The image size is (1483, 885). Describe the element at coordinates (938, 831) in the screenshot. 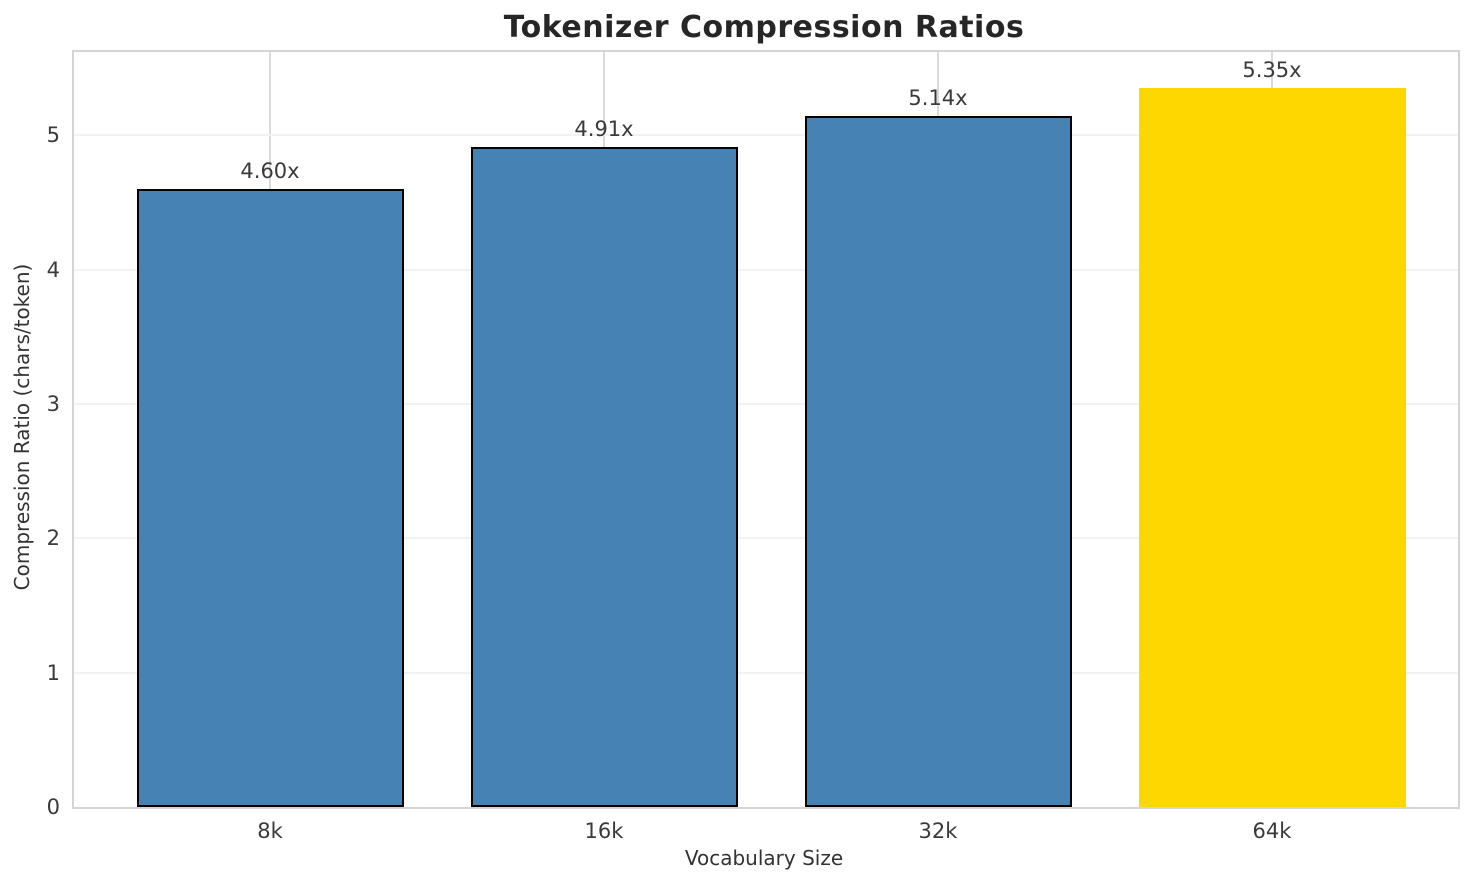

I see `x-tick-label-32k: 32k` at that location.